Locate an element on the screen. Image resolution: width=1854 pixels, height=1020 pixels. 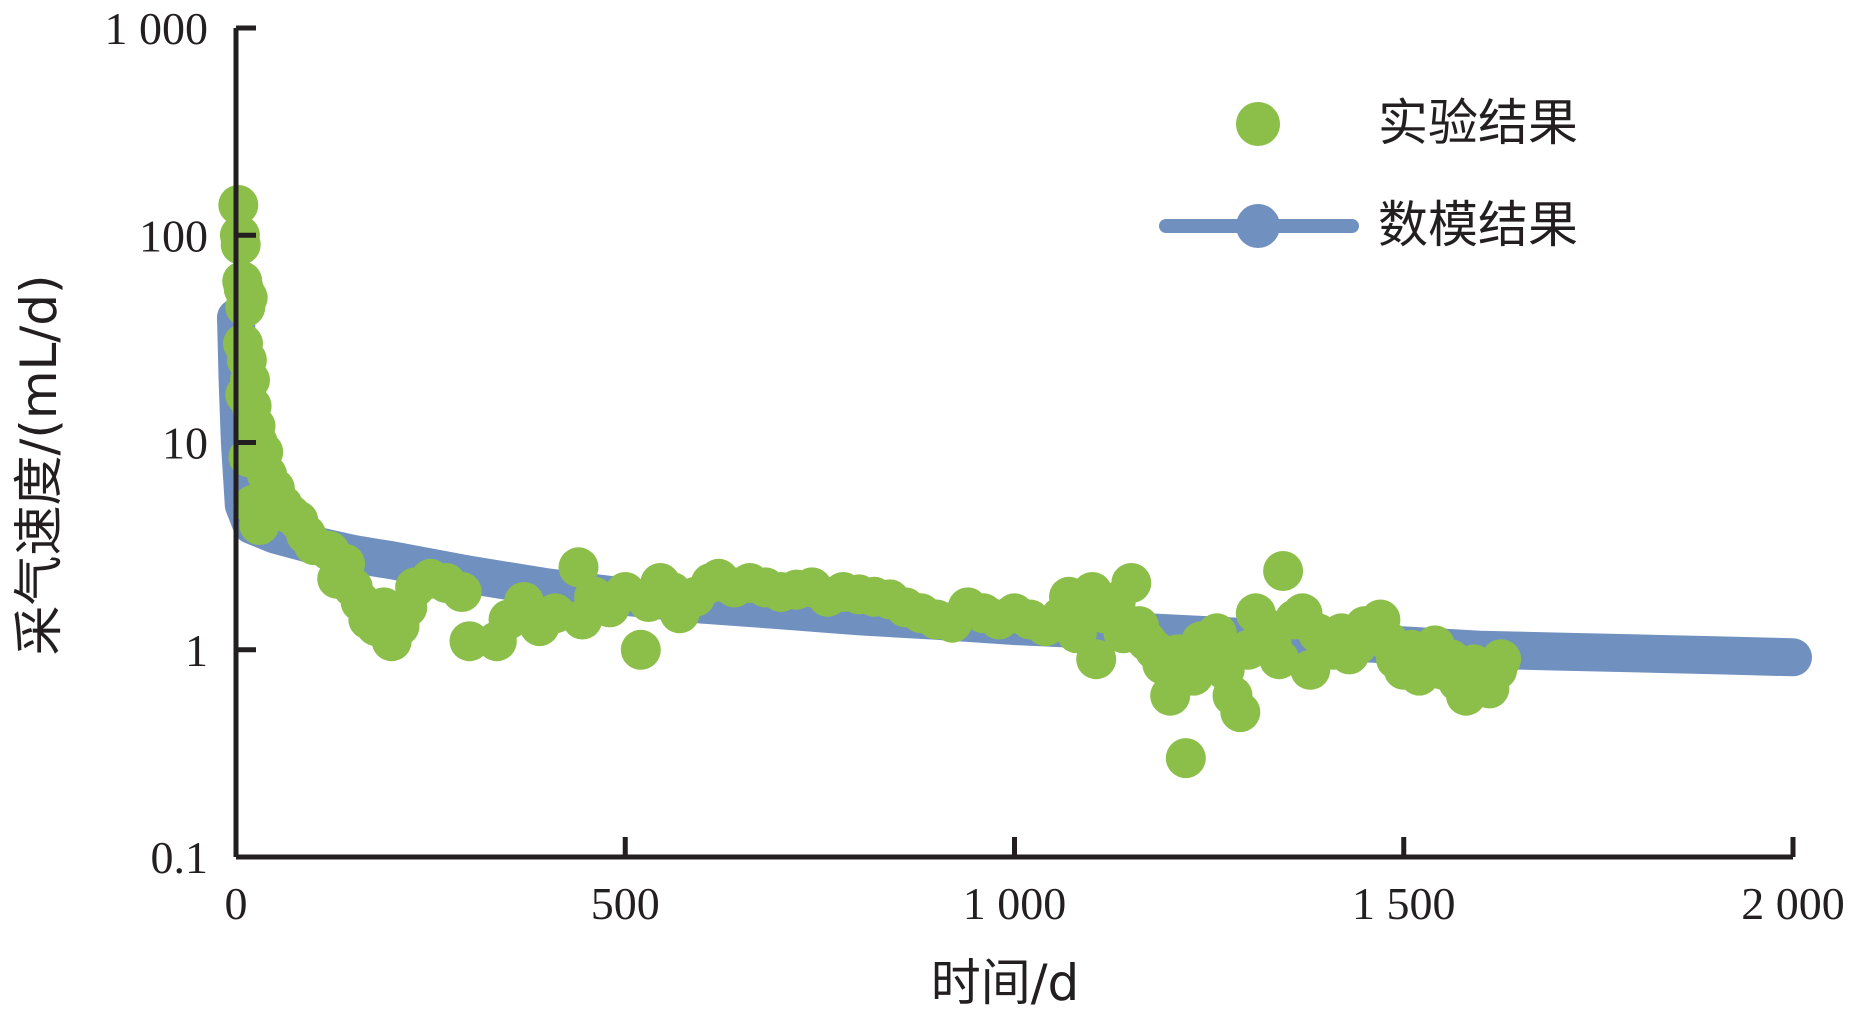
y-axis-title: 采气速度/(mL/d) is located at coordinates (39, 464).